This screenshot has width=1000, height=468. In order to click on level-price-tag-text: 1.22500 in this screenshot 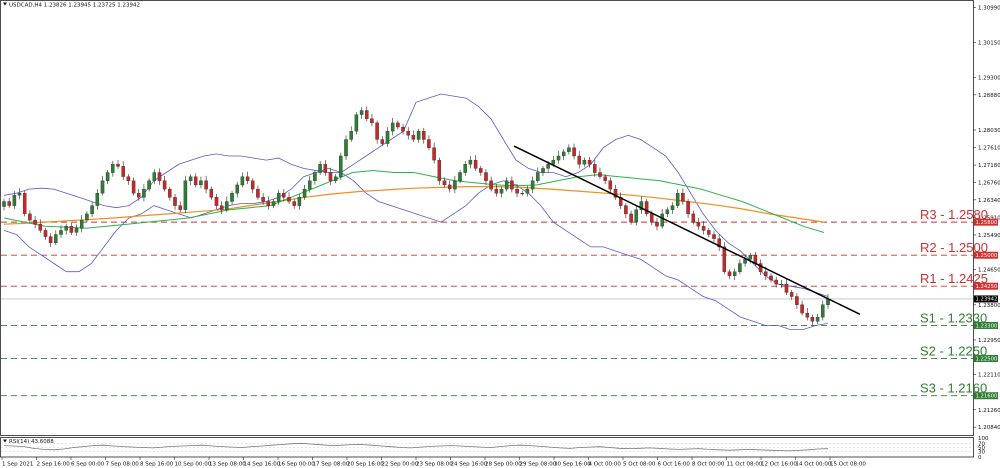, I will do `click(987, 359)`.